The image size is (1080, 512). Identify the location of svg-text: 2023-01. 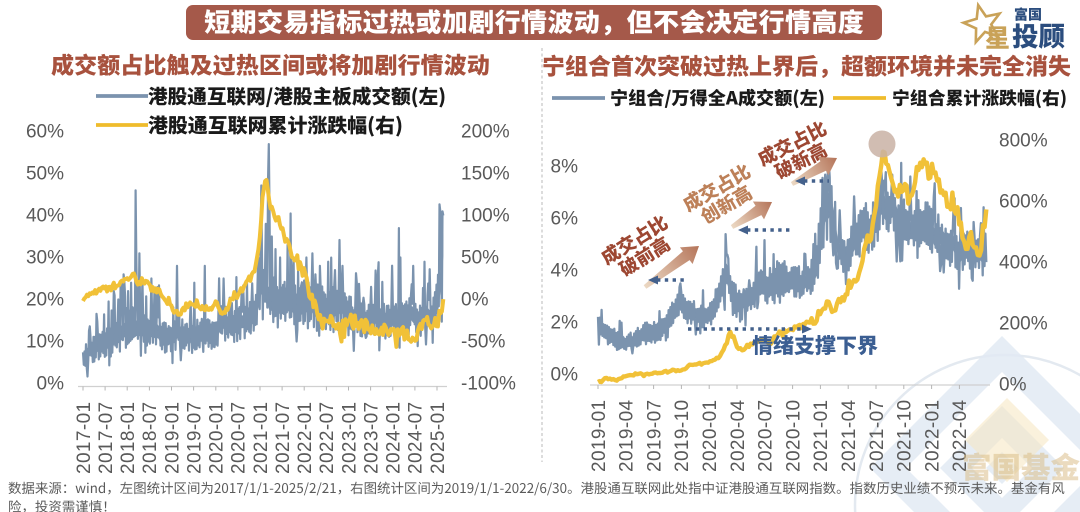
(349, 437).